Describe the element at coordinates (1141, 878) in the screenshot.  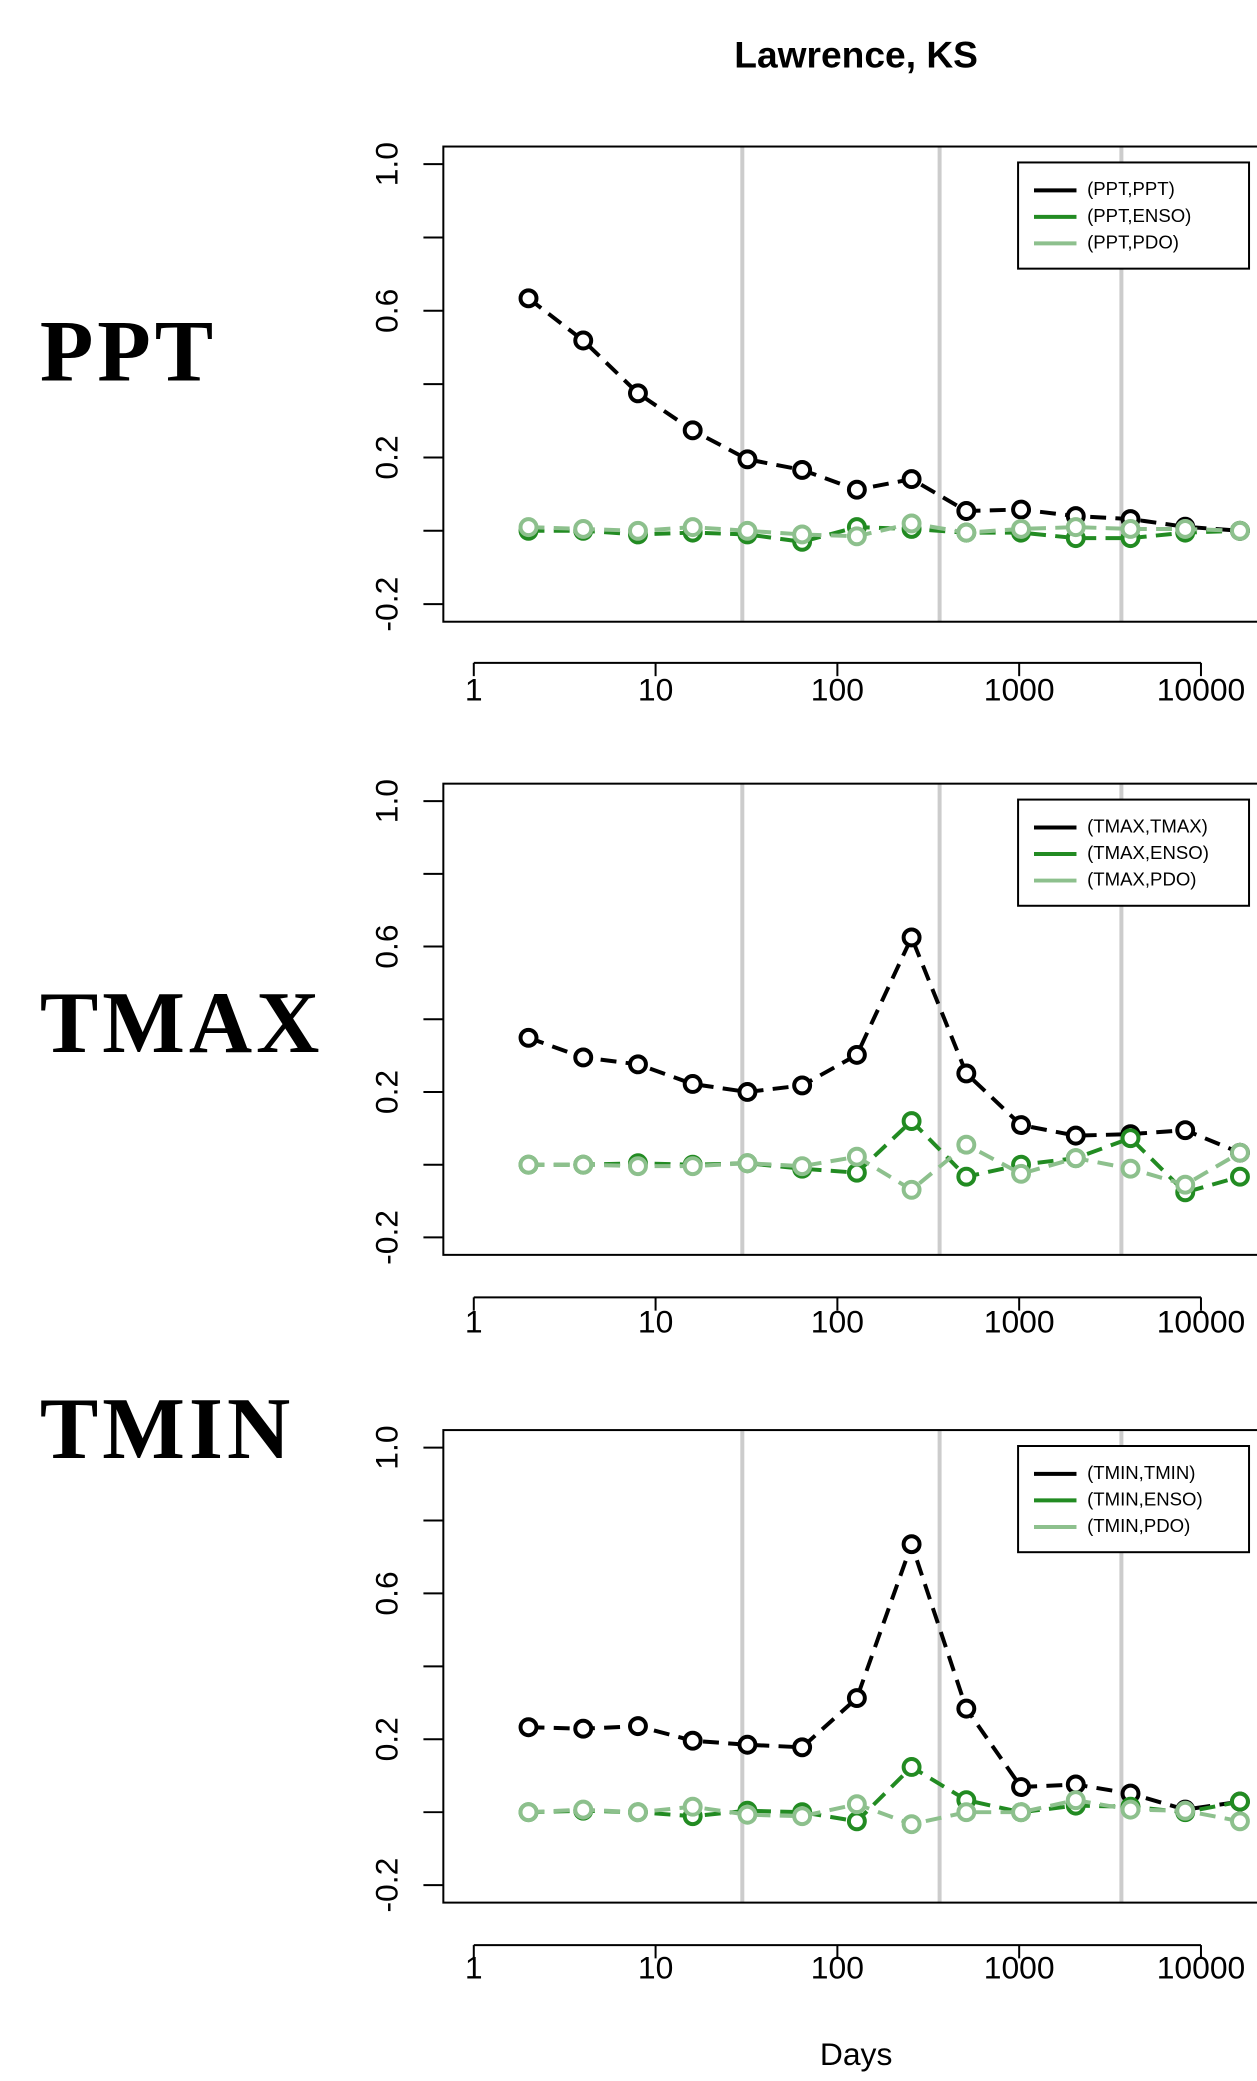
I see `legend-label: (TMAX,PDO)` at that location.